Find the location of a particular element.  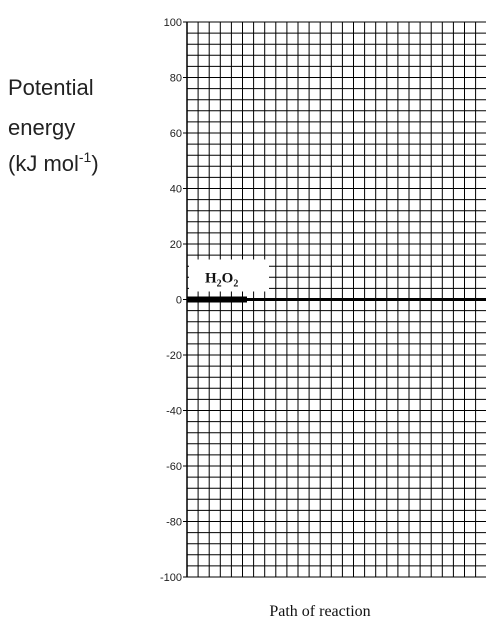

y-tick-label: -60 is located at coordinates (174, 467).